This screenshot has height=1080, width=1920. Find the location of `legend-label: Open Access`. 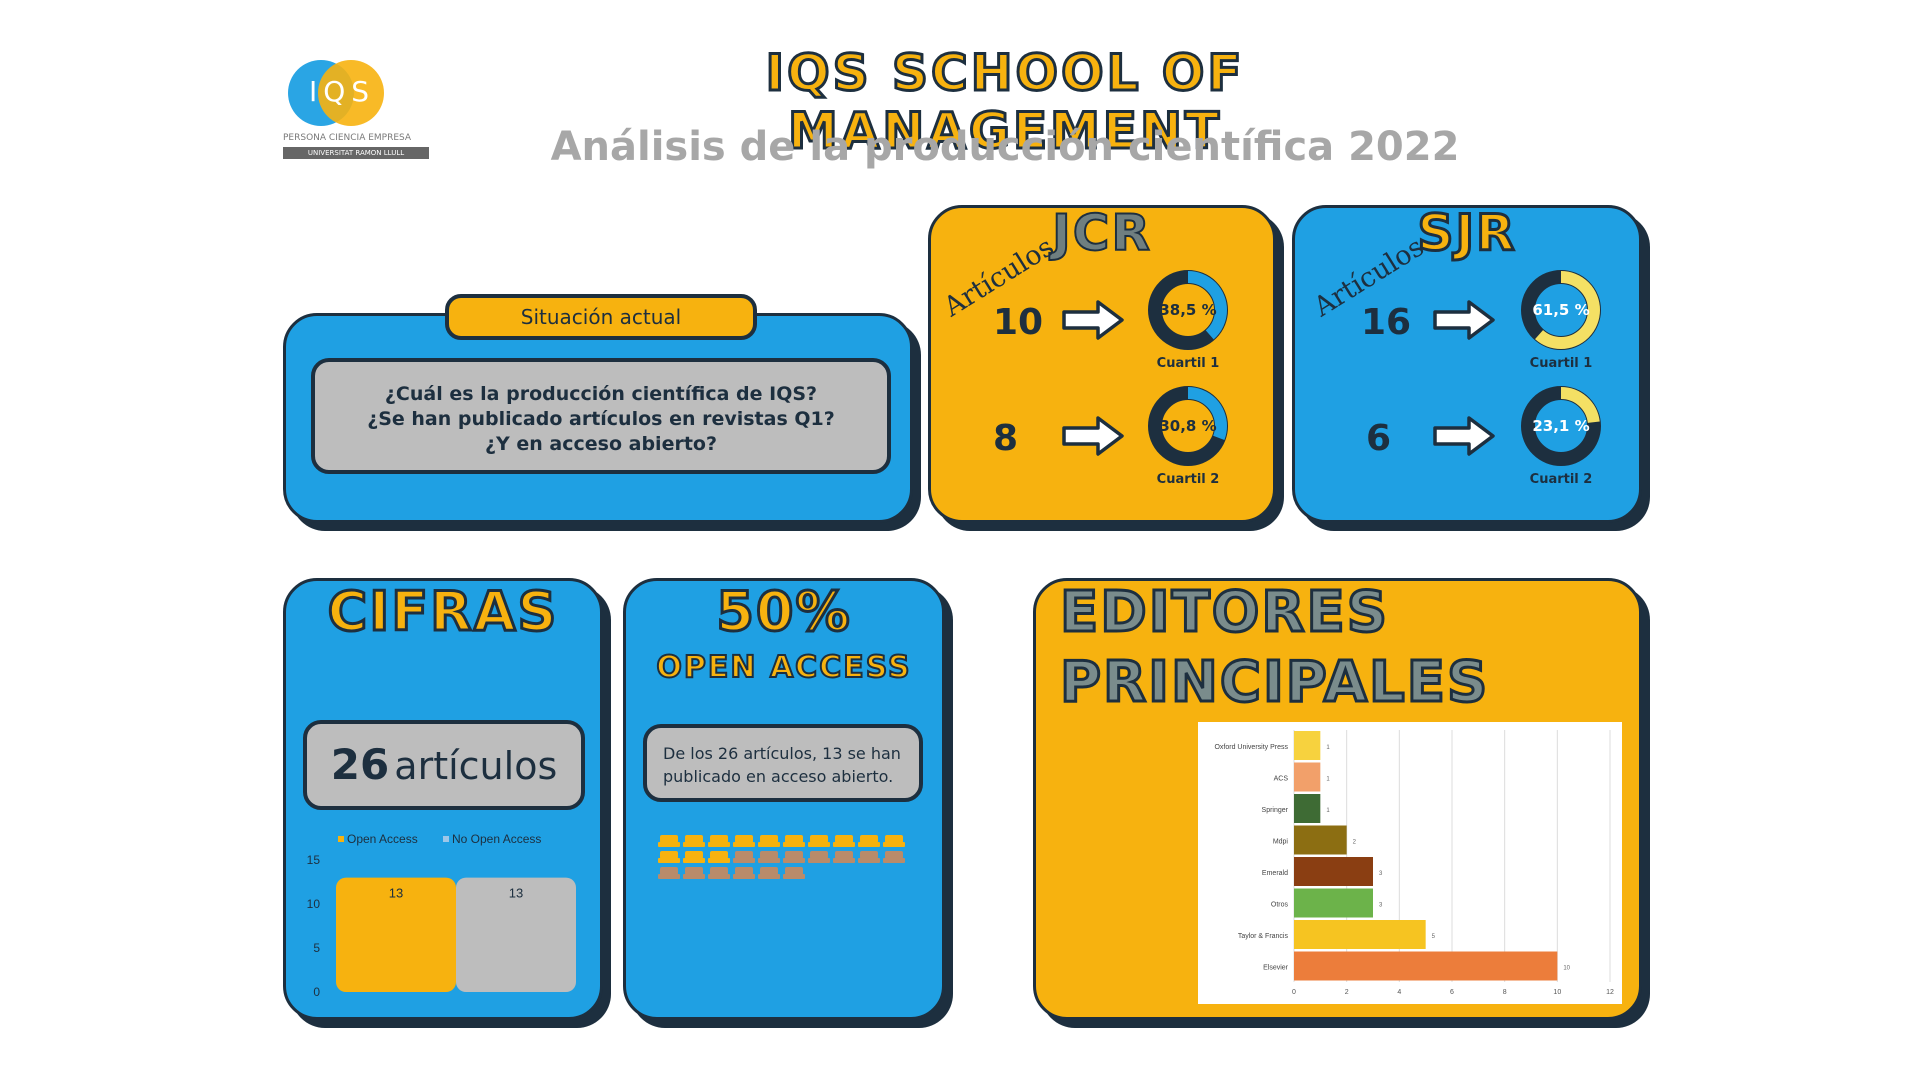

legend-label: Open Access is located at coordinates (382, 839).